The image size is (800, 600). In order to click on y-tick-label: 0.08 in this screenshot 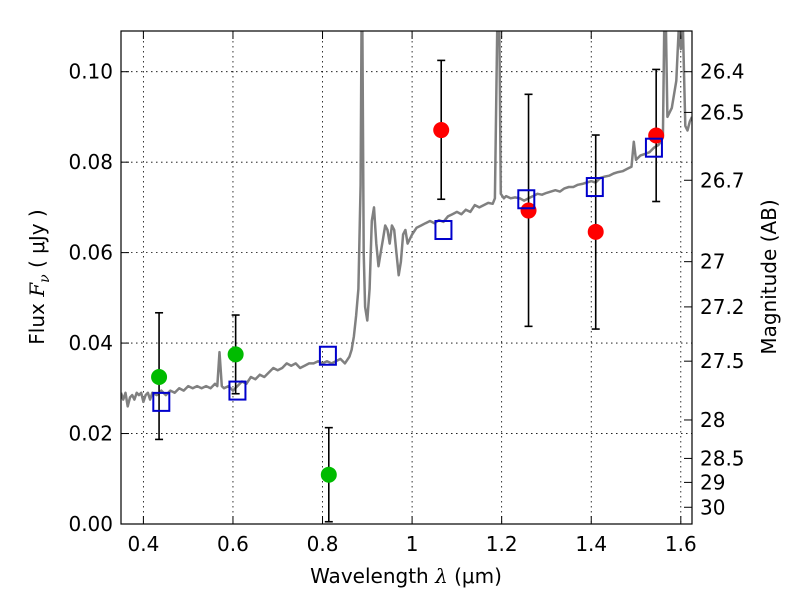, I will do `click(90, 162)`.